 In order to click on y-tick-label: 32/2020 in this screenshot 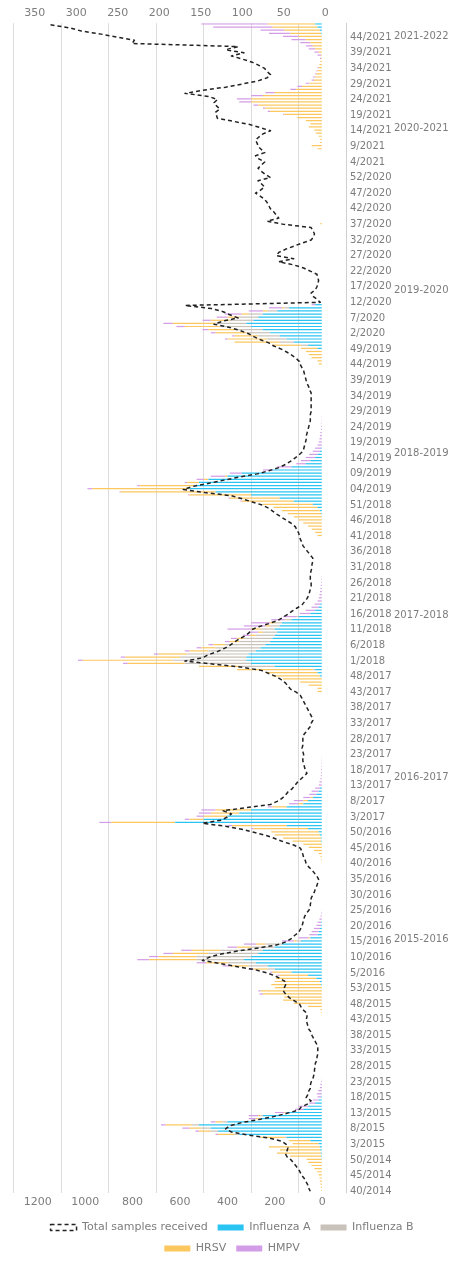, I will do `click(371, 239)`.